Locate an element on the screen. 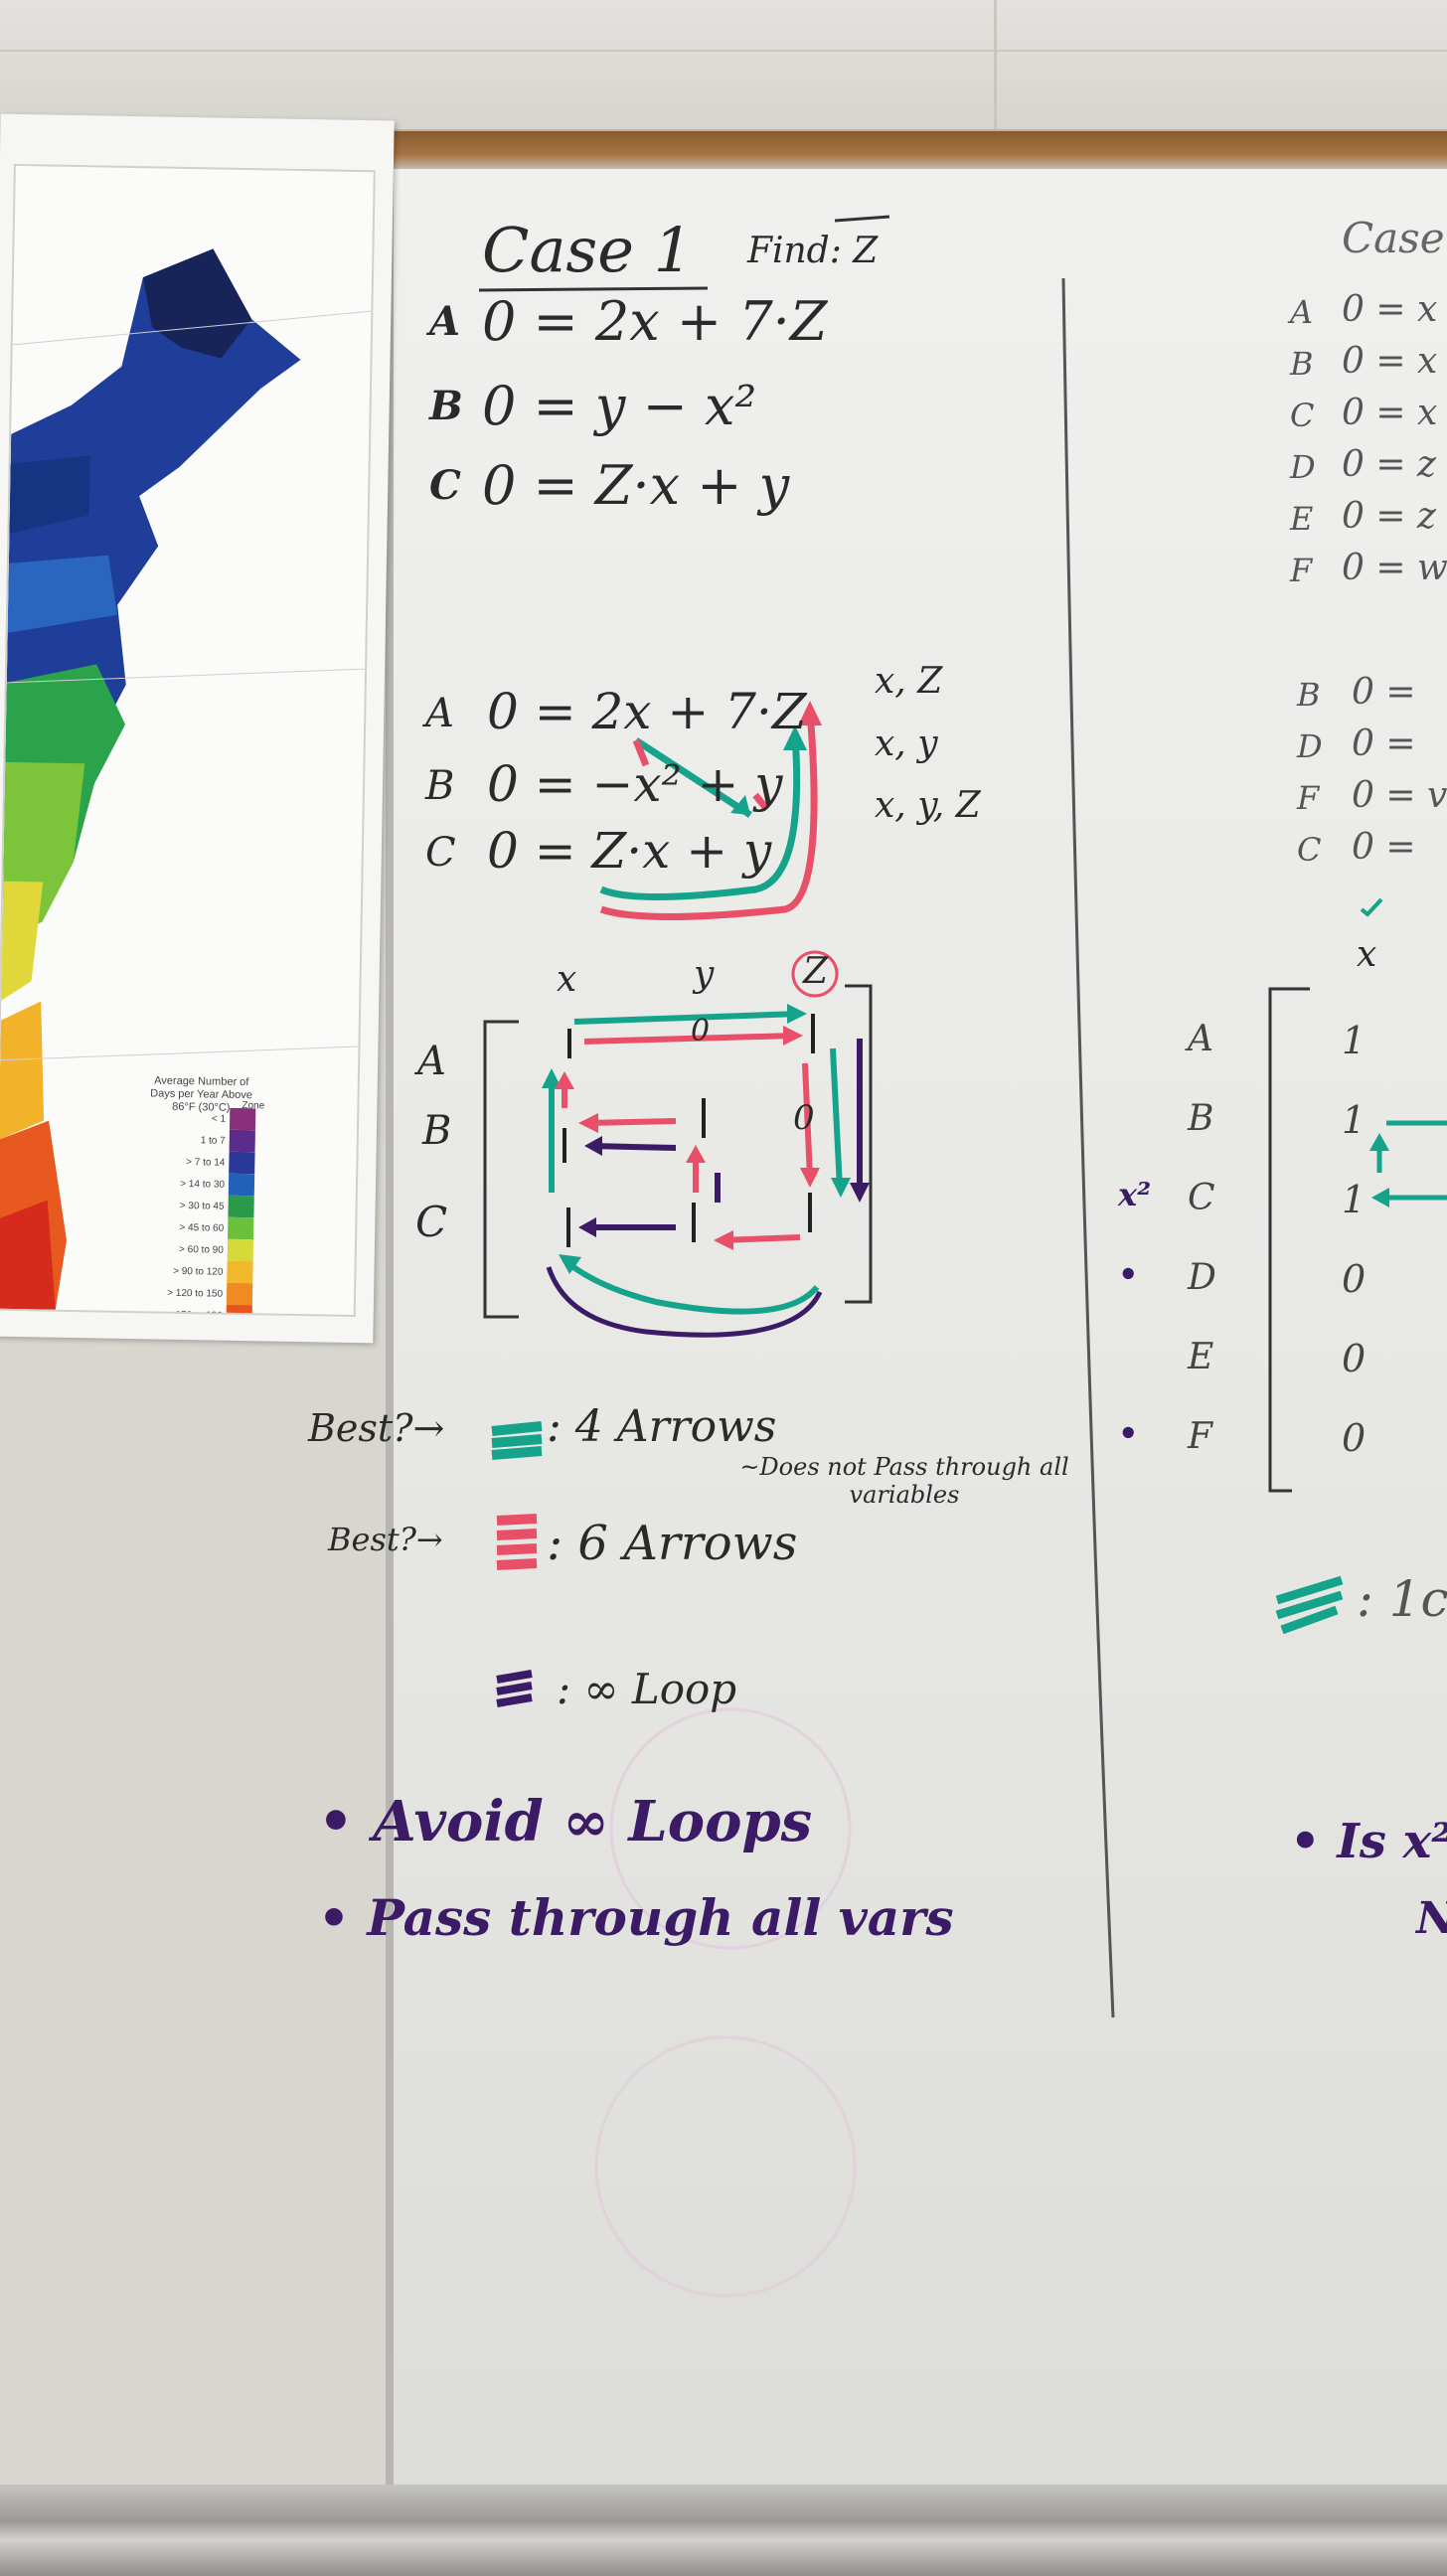  teal-loop-arrow is located at coordinates (700, 817).